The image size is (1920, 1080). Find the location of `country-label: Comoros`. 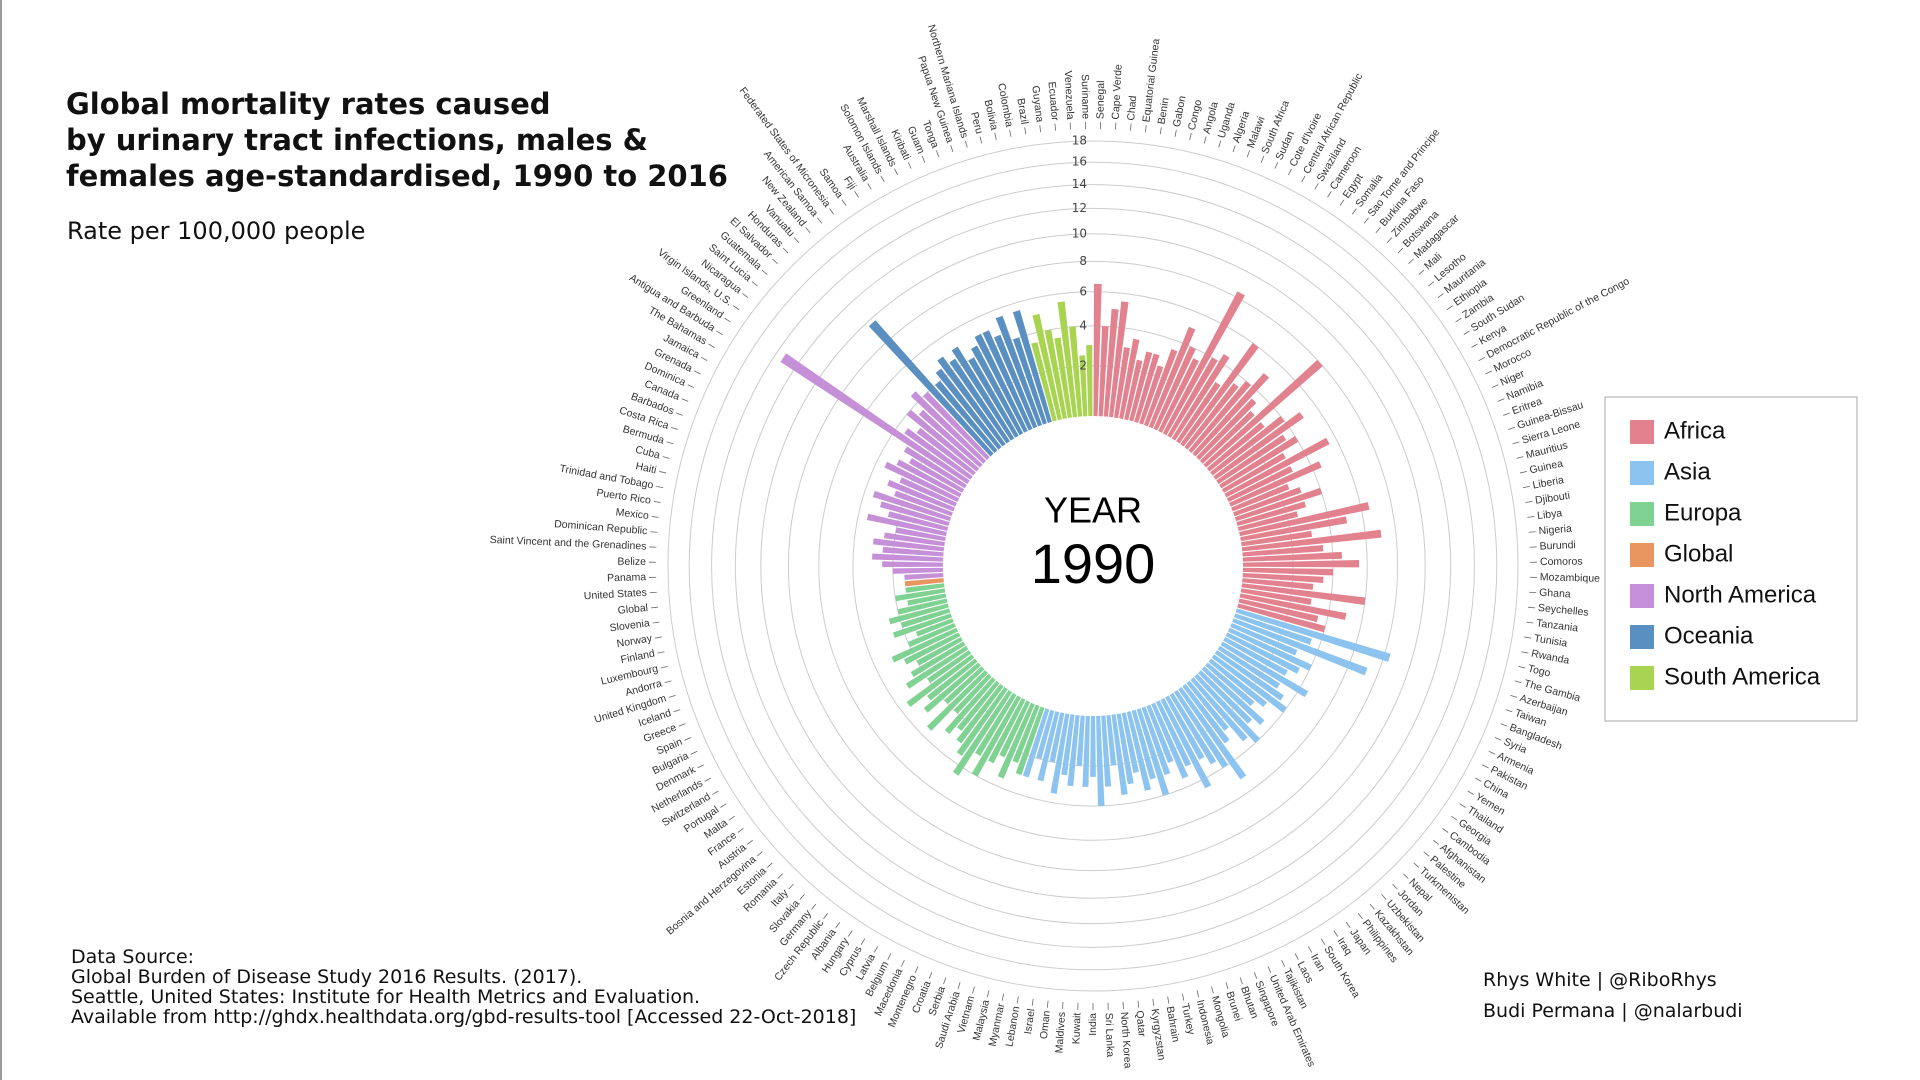

country-label: Comoros is located at coordinates (1561, 562).